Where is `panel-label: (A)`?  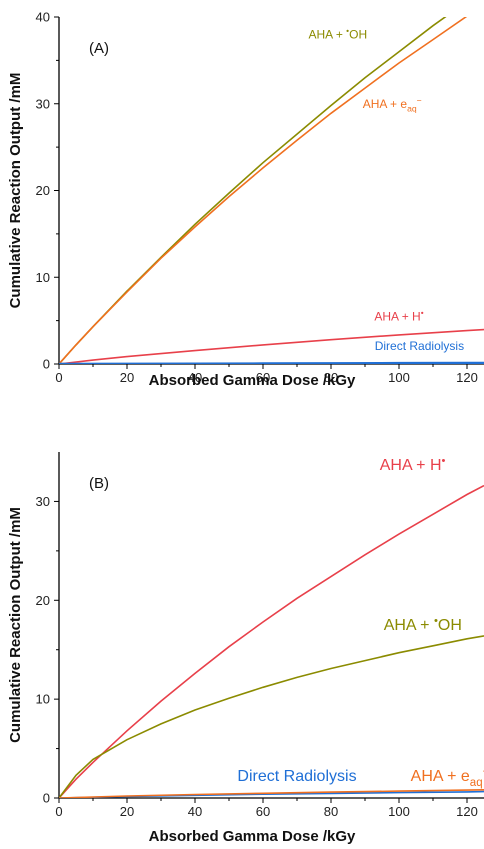 panel-label: (A) is located at coordinates (99, 48).